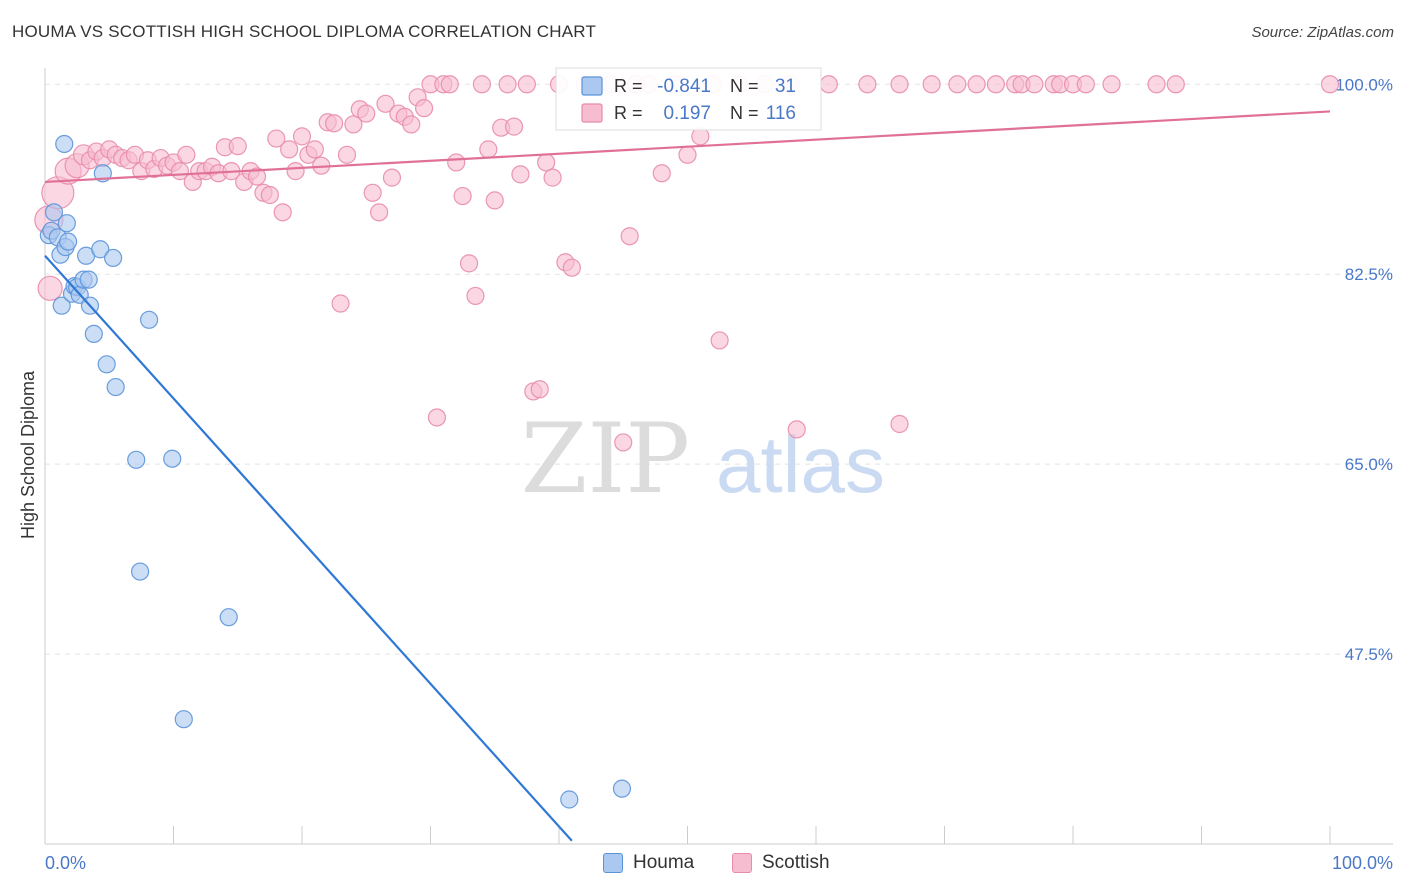  Describe the element at coordinates (1362, 863) in the screenshot. I see `x-tick-label: 100.0%` at that location.